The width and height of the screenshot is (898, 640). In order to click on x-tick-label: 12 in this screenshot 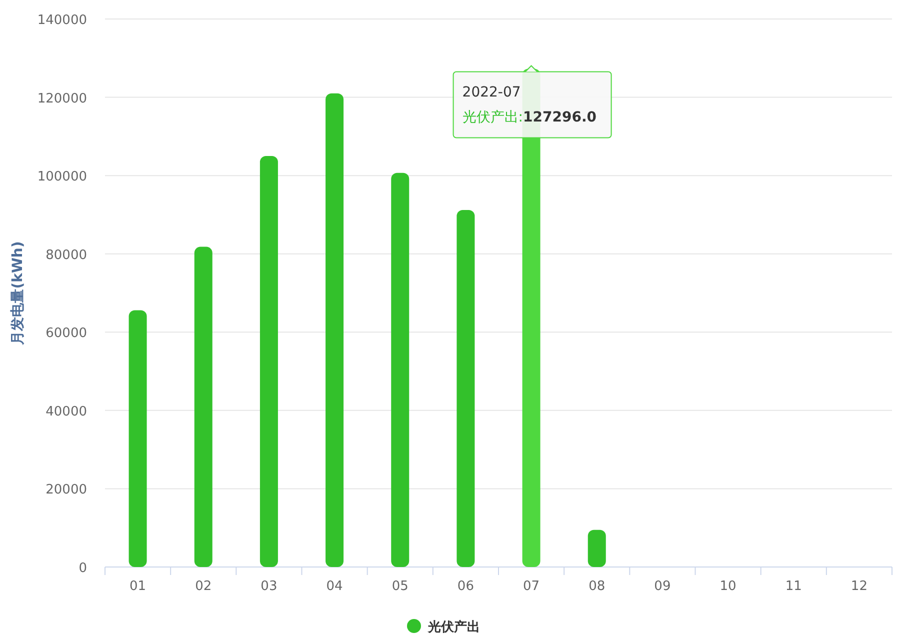, I will do `click(859, 586)`.